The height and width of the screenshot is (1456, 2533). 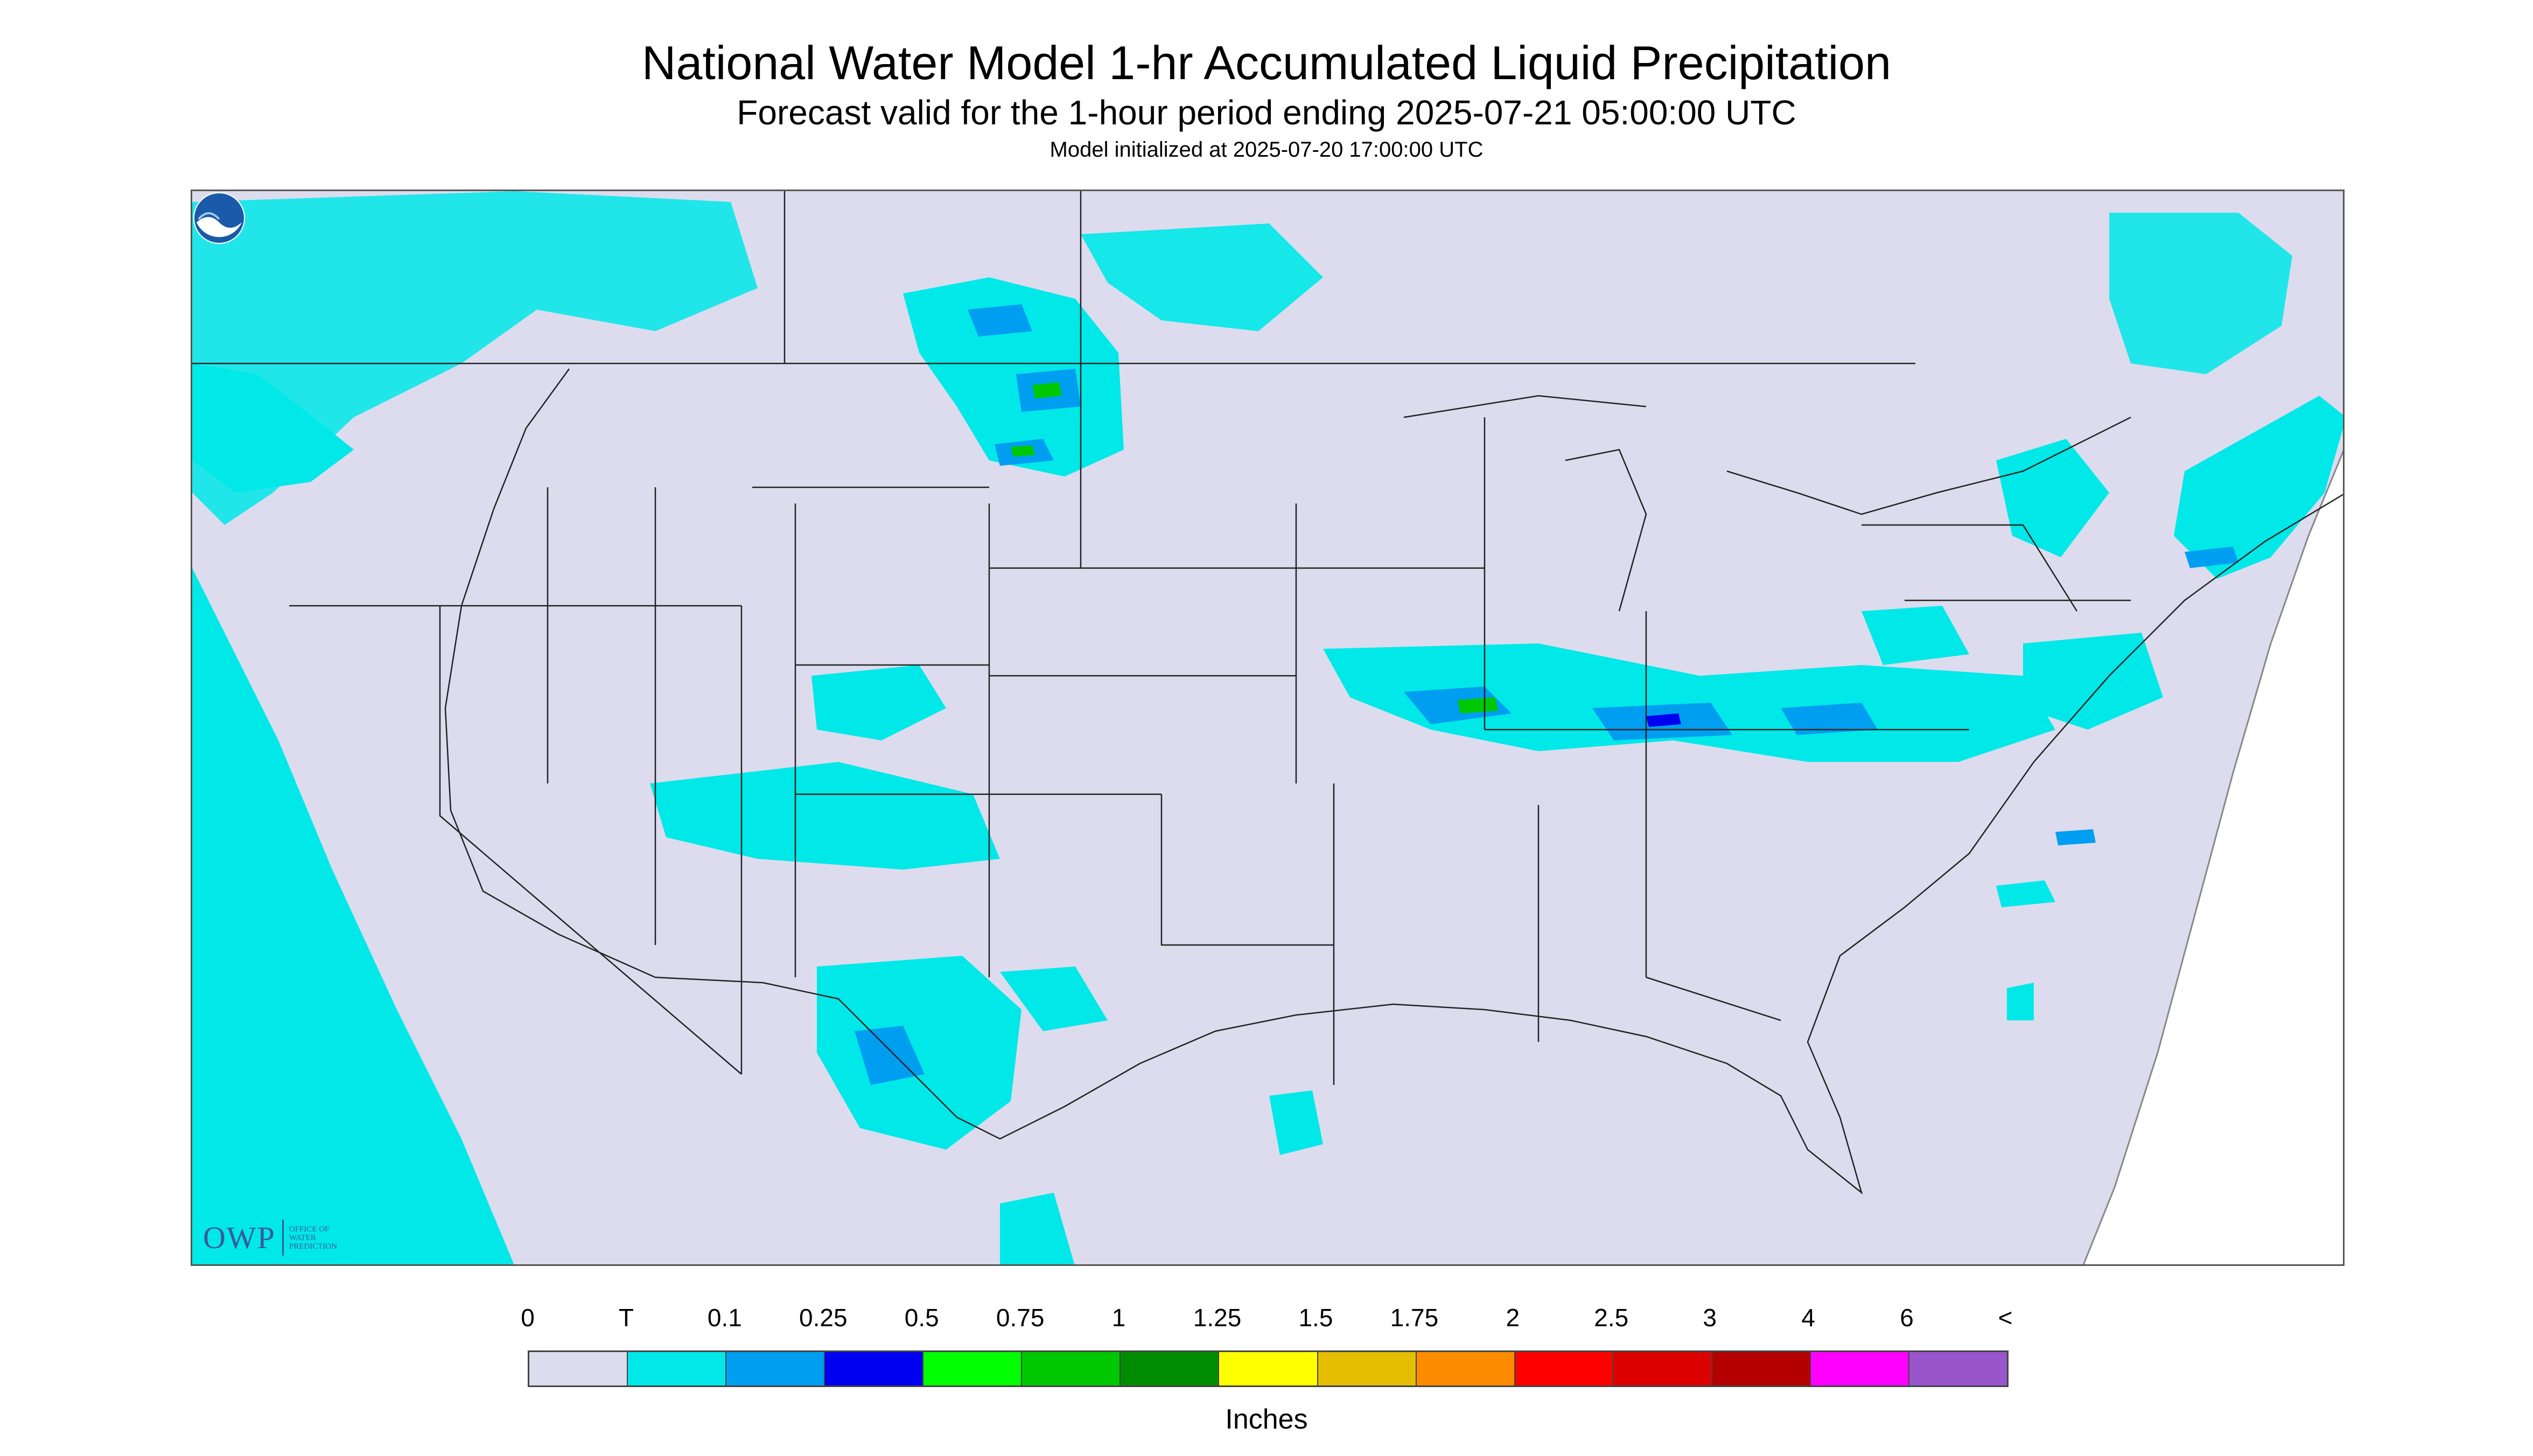 What do you see at coordinates (724, 1318) in the screenshot?
I see `legend-label: 0.1` at bounding box center [724, 1318].